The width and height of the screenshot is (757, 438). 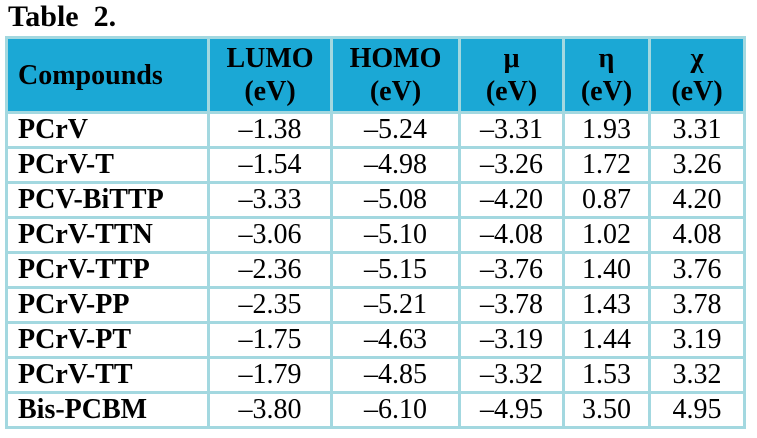 I want to click on column-label: Compounds, so click(x=90, y=75).